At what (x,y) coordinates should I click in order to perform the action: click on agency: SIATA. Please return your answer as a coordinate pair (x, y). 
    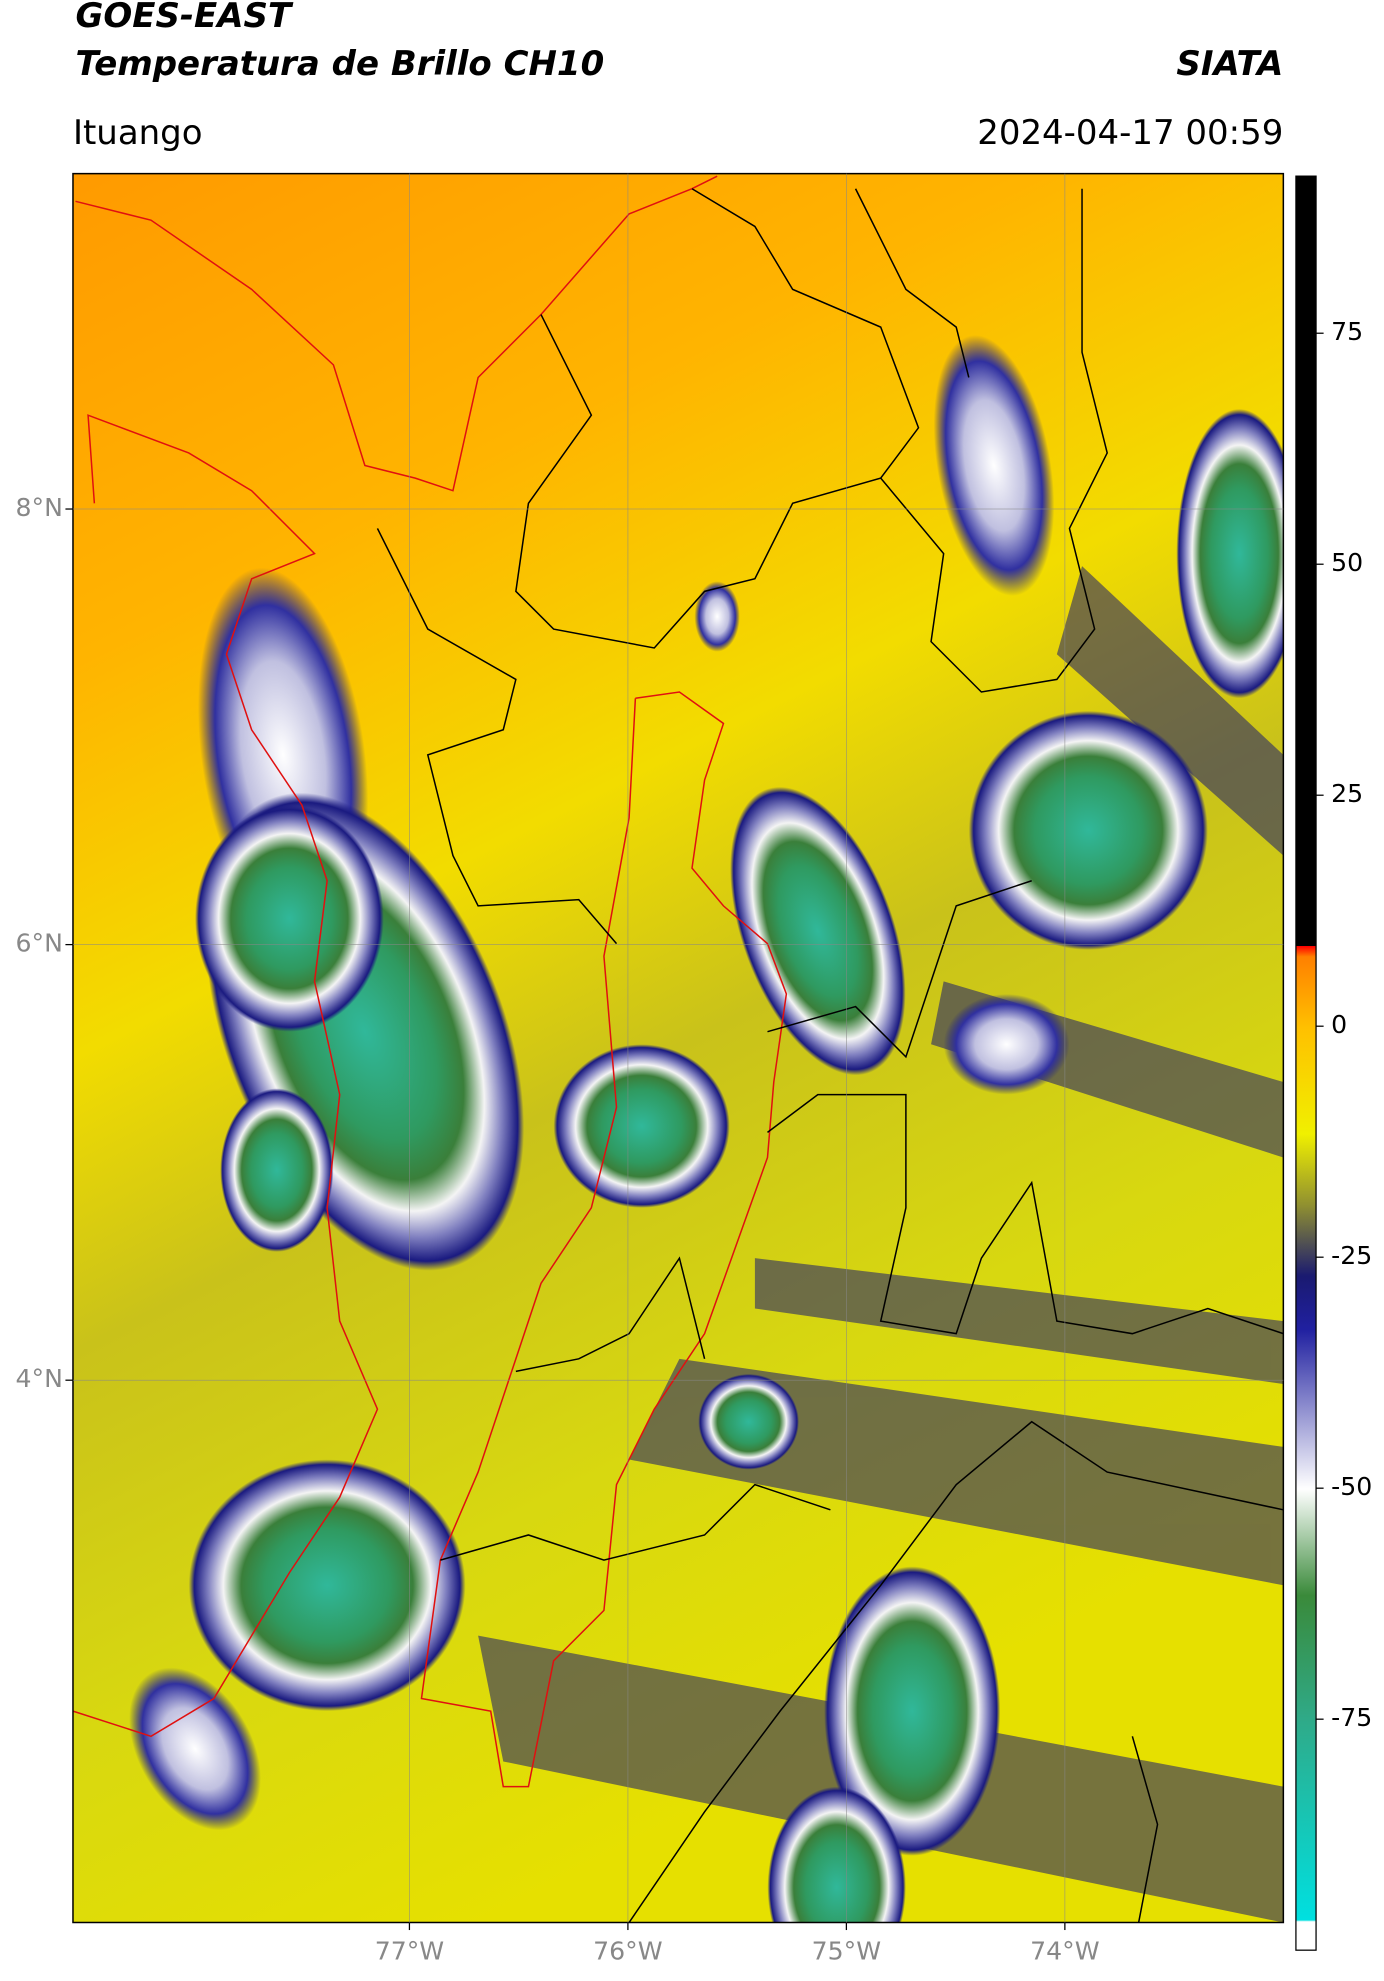
    Looking at the image, I should click on (1229, 64).